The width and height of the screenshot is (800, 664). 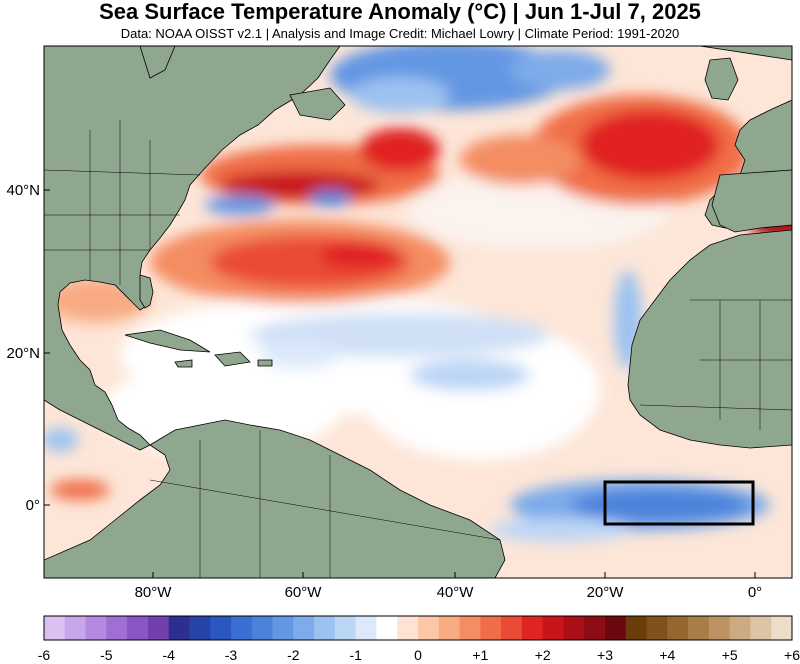 What do you see at coordinates (709, 339) in the screenshot?
I see `africa` at bounding box center [709, 339].